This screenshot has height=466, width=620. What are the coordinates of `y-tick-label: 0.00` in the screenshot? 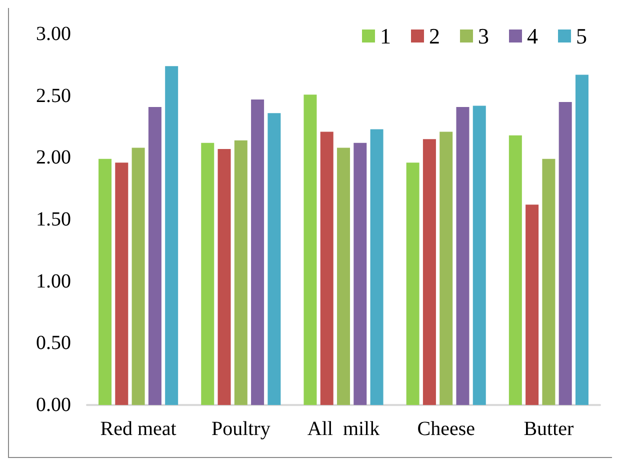 It's located at (53, 405).